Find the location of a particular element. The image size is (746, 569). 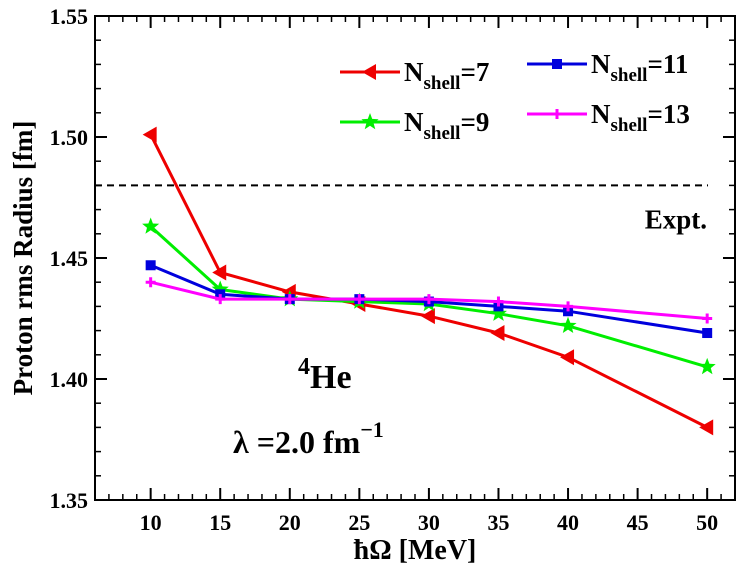

y-tick-label: 1.55 is located at coordinates (69, 16).